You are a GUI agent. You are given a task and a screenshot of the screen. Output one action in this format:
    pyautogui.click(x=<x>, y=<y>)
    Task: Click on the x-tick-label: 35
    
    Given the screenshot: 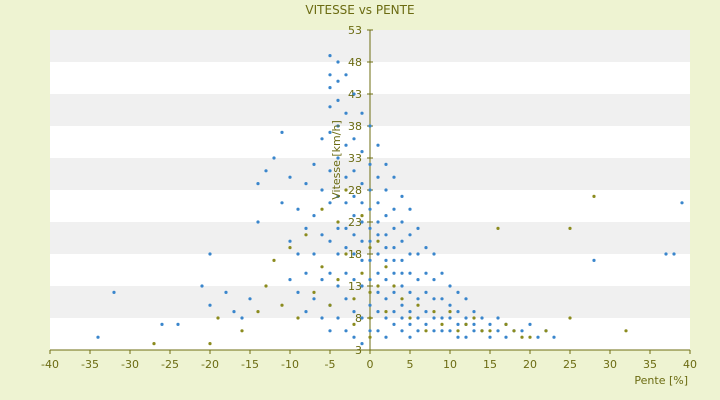 What is the action you would take?
    pyautogui.click(x=650, y=364)
    